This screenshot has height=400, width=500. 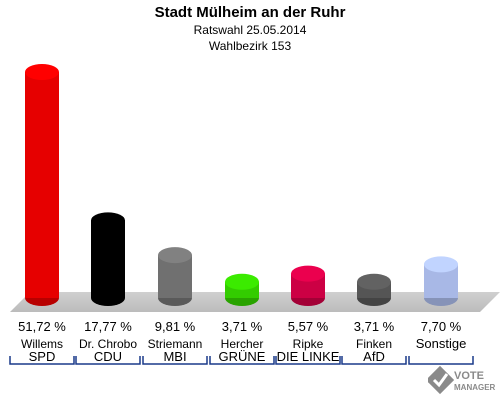 What do you see at coordinates (108, 326) in the screenshot?
I see `value-label: 17,77 %` at bounding box center [108, 326].